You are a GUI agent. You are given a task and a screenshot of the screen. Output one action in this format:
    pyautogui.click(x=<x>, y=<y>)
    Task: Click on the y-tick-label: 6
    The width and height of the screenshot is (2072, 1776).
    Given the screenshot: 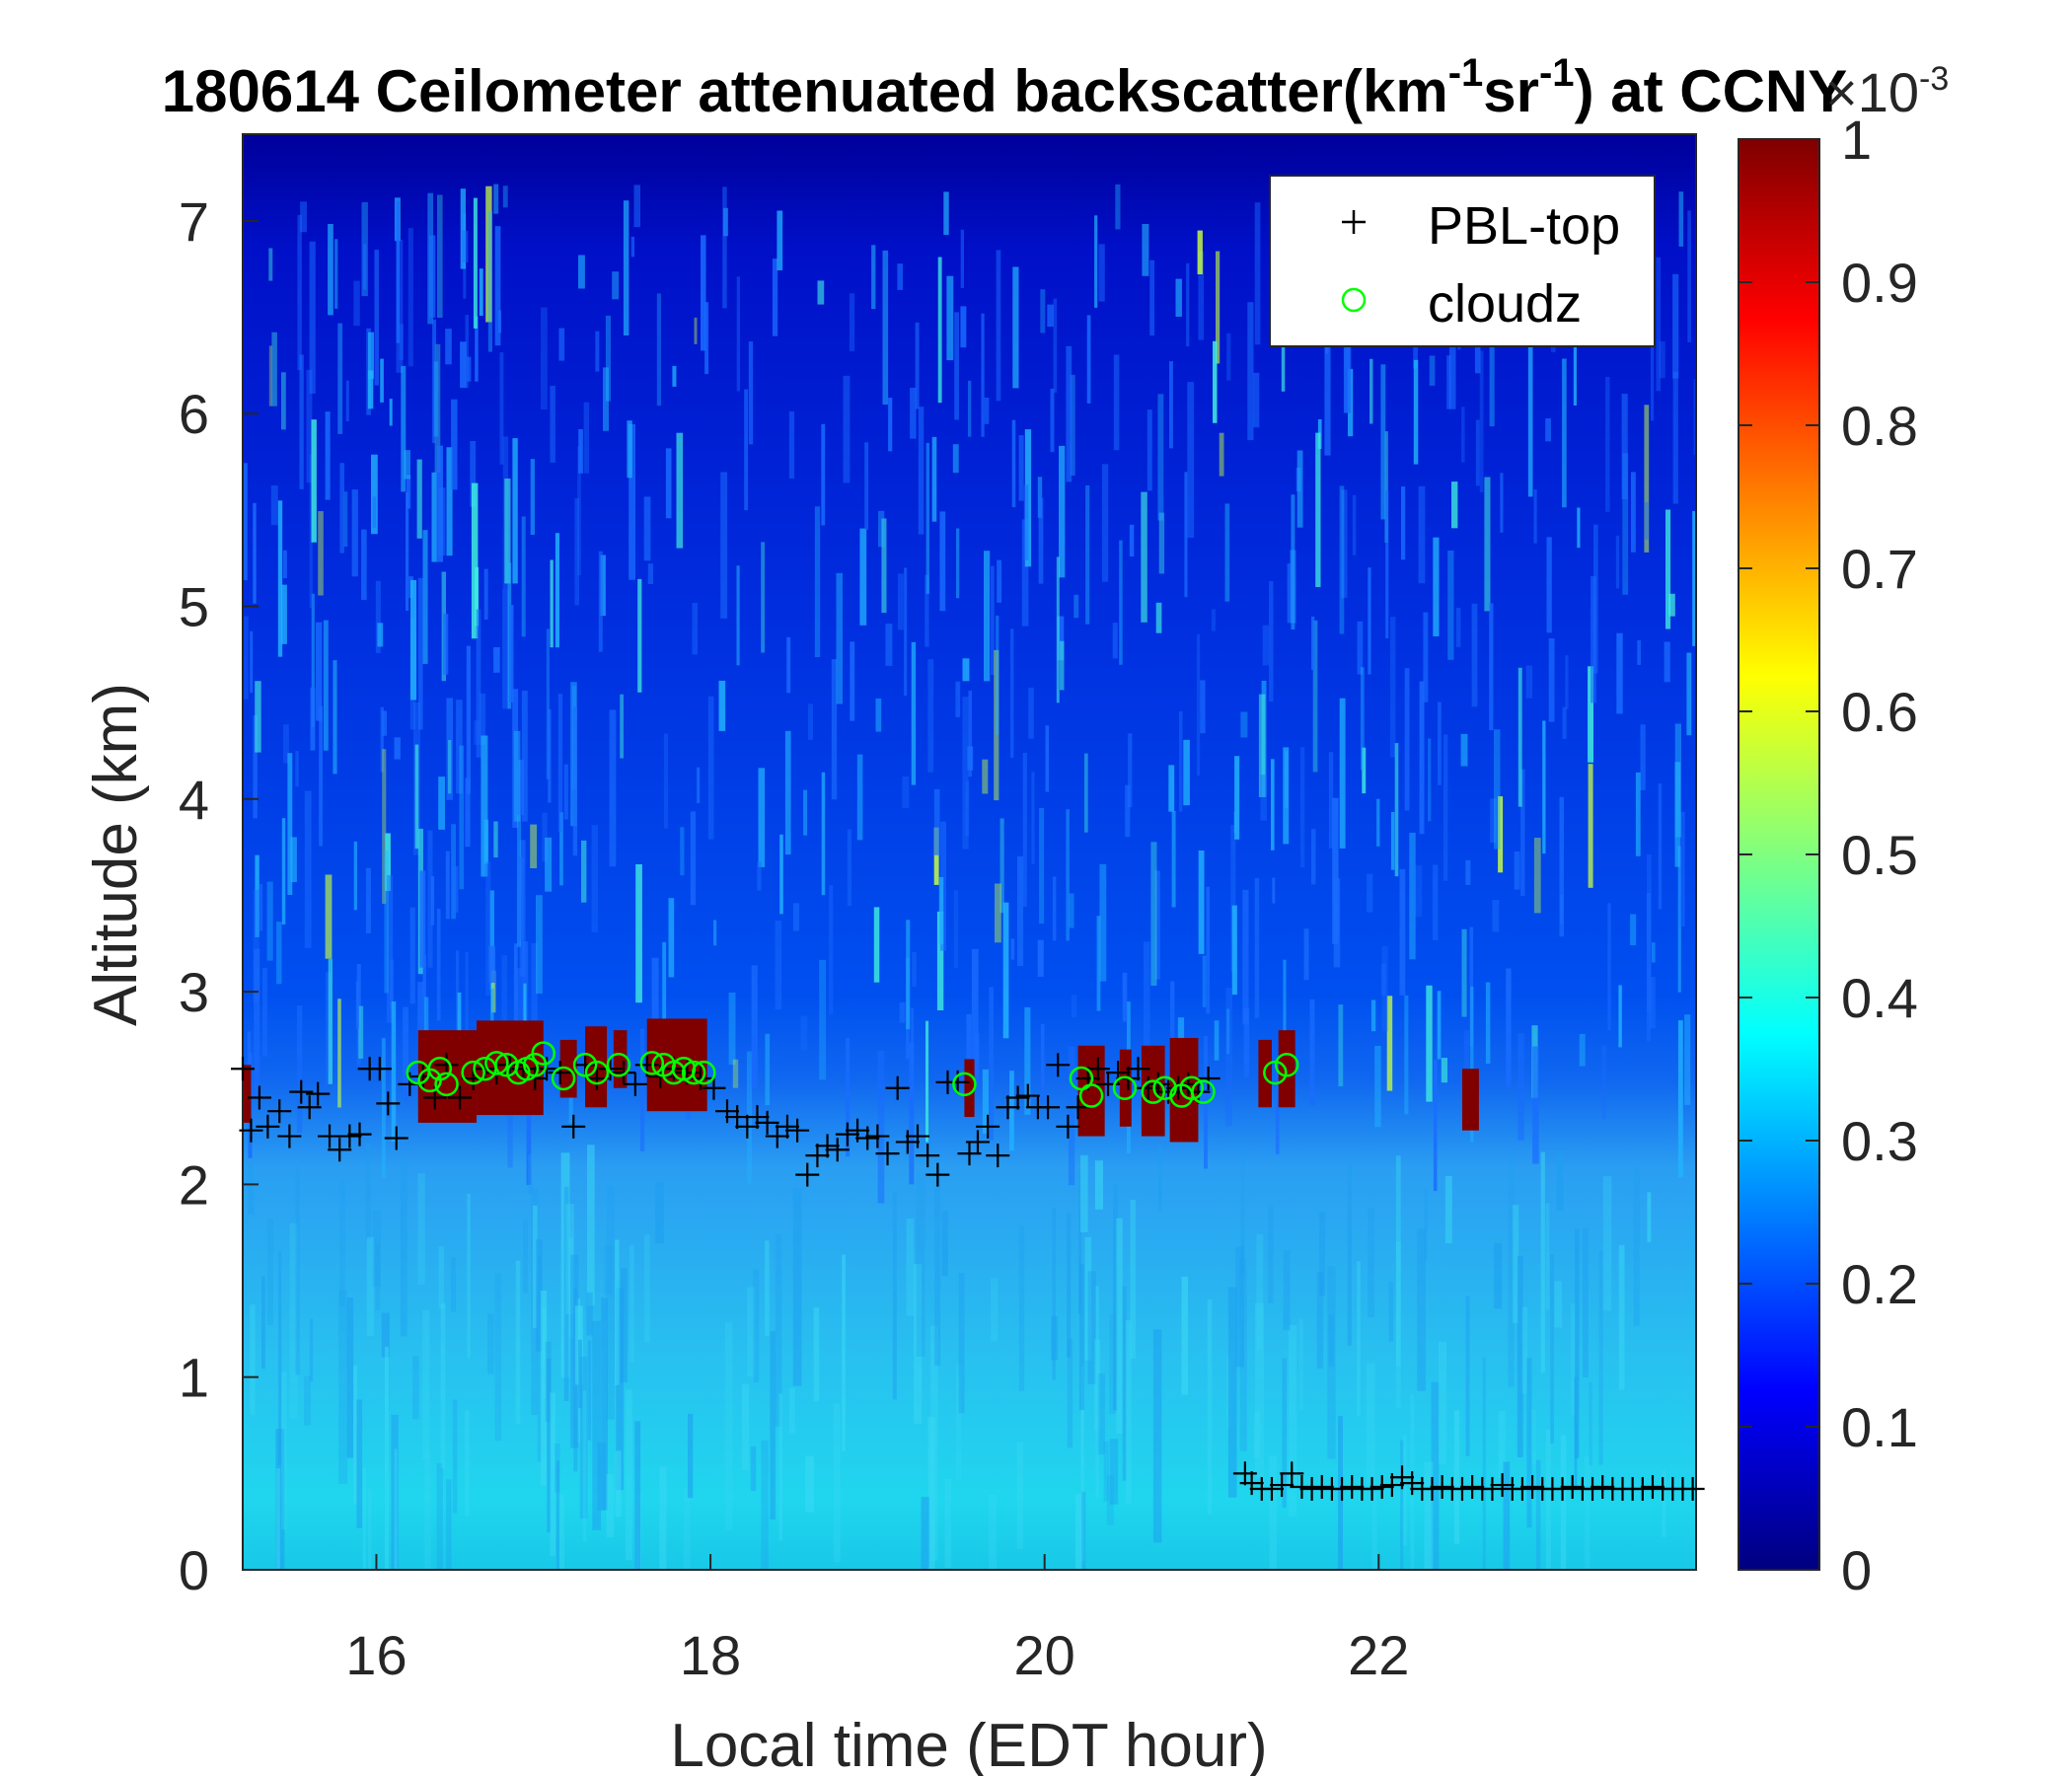 What is the action you would take?
    pyautogui.click(x=194, y=414)
    